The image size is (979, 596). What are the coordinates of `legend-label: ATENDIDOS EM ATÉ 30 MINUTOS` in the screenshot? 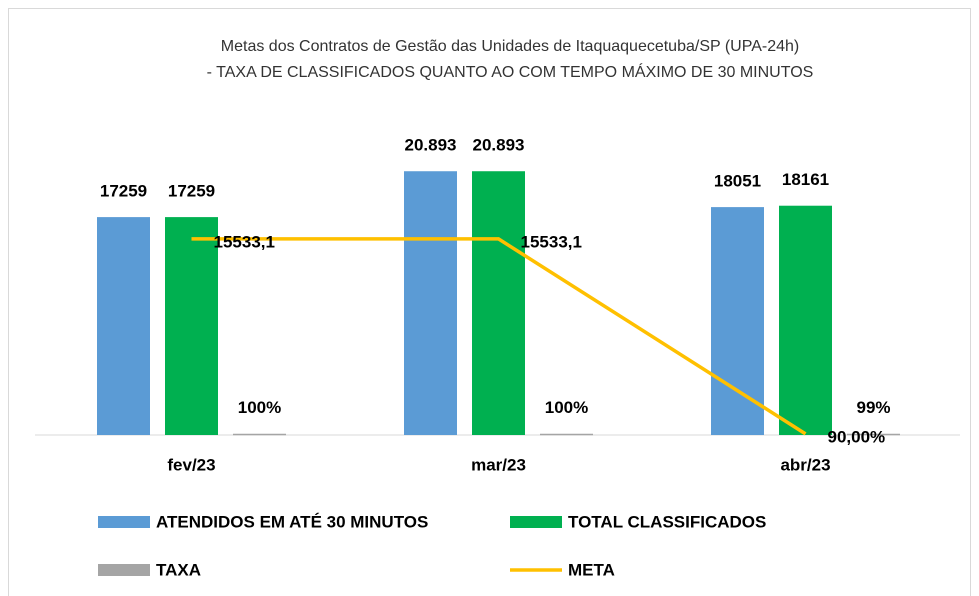 It's located at (292, 521).